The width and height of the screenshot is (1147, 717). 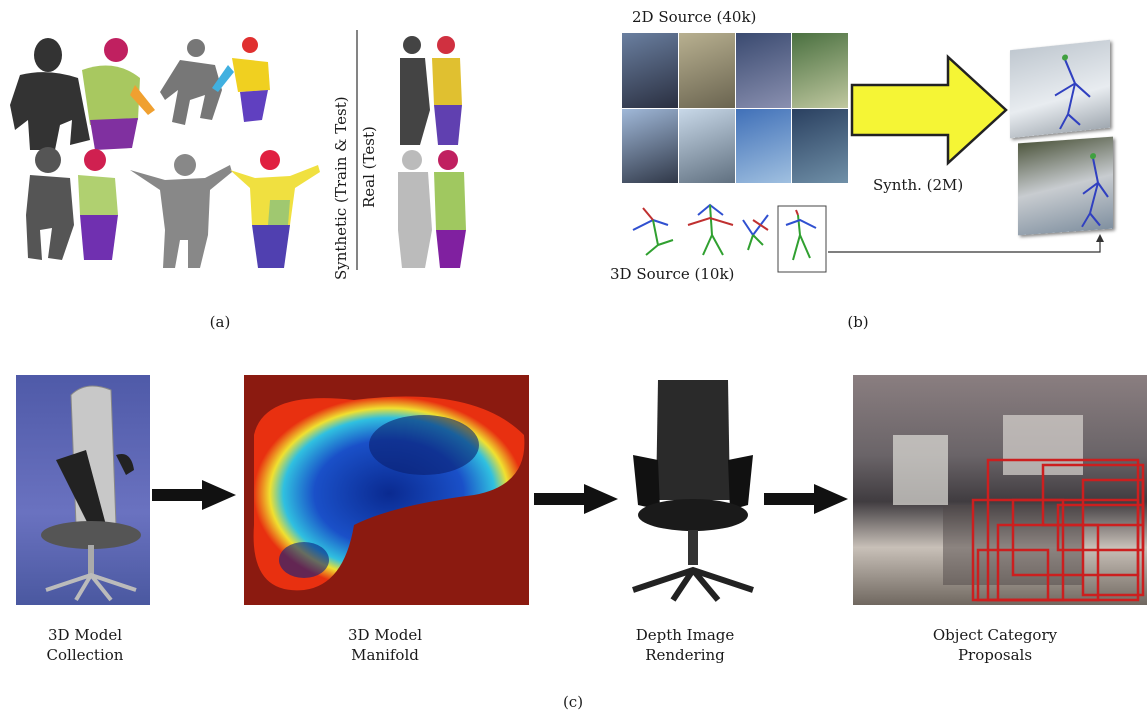 What do you see at coordinates (85, 645) in the screenshot?
I see `stage-caption-1: 3D Model Collection` at bounding box center [85, 645].